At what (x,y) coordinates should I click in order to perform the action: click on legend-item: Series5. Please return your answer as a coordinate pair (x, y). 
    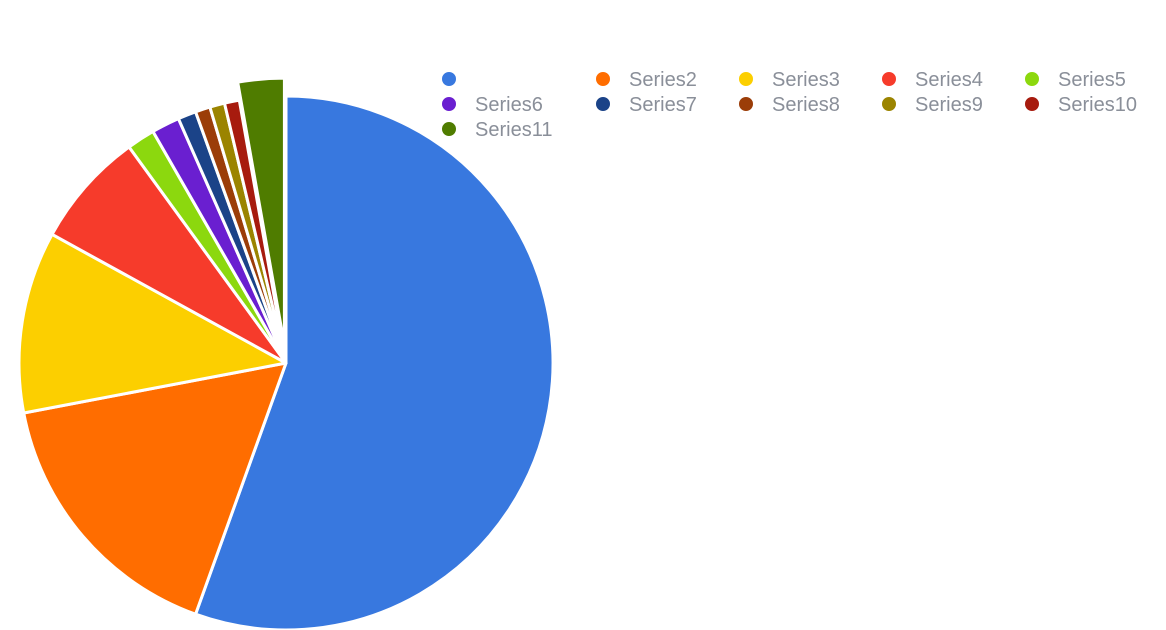
    Looking at the image, I should click on (1074, 80).